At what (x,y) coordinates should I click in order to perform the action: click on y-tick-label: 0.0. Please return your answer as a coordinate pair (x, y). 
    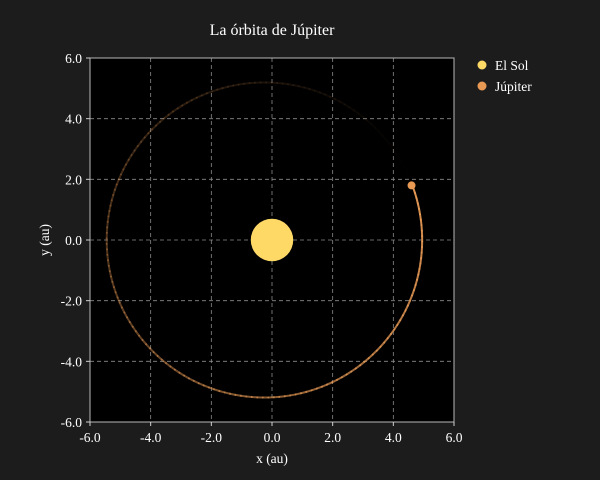
    Looking at the image, I should click on (73, 240).